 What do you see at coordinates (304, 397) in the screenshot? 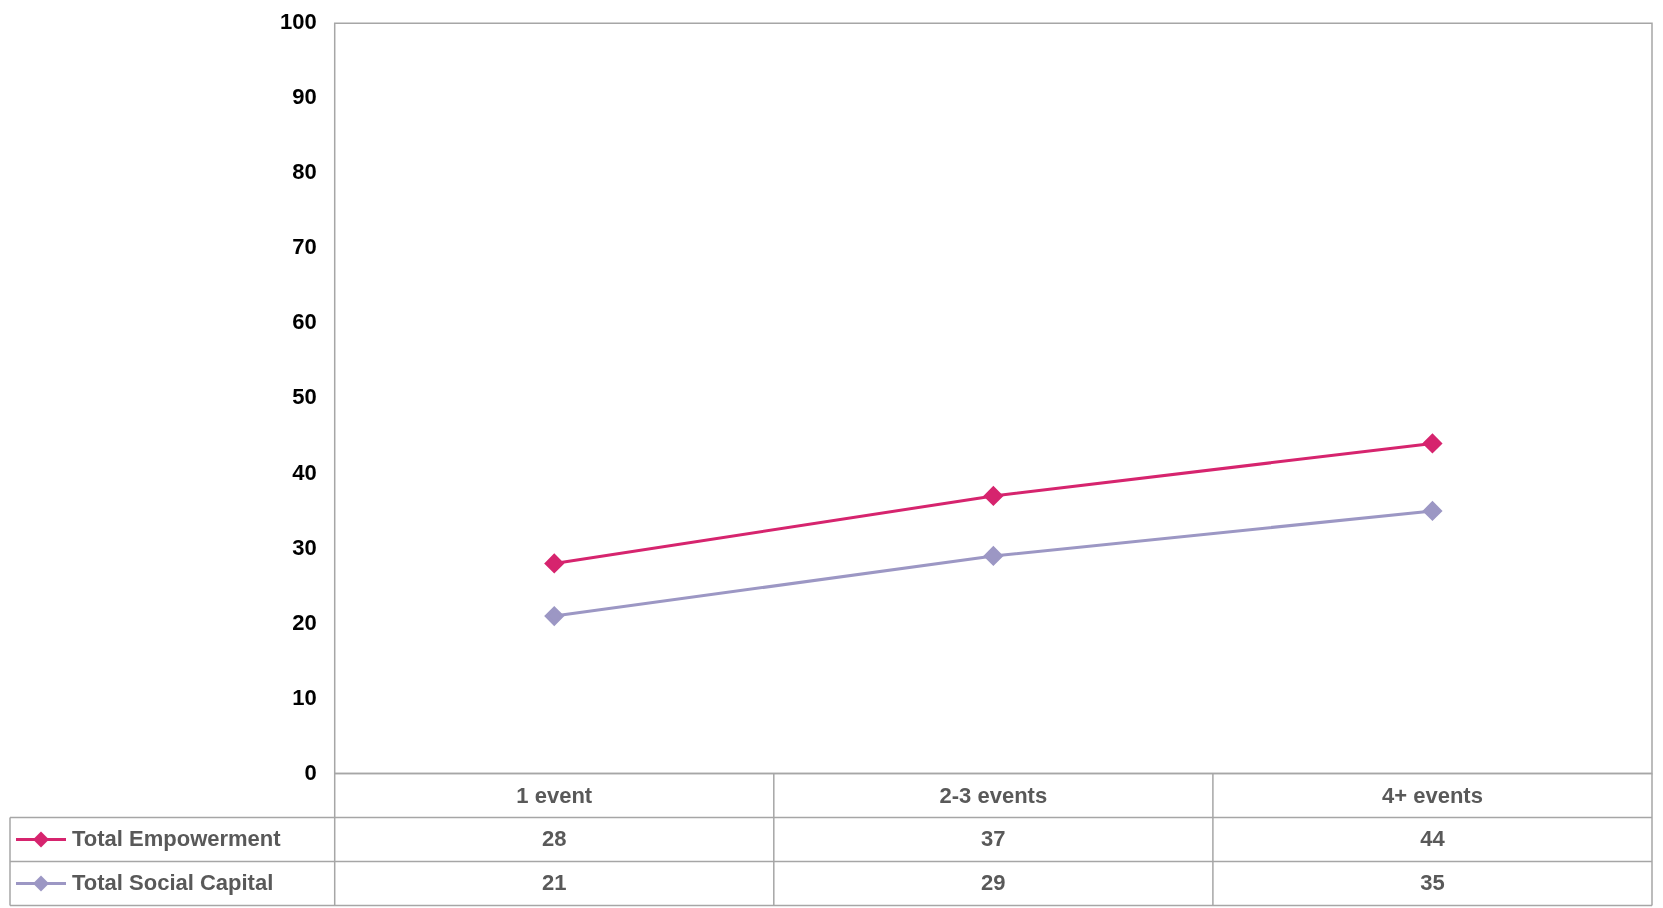
I see `y-tick-label: 50` at bounding box center [304, 397].